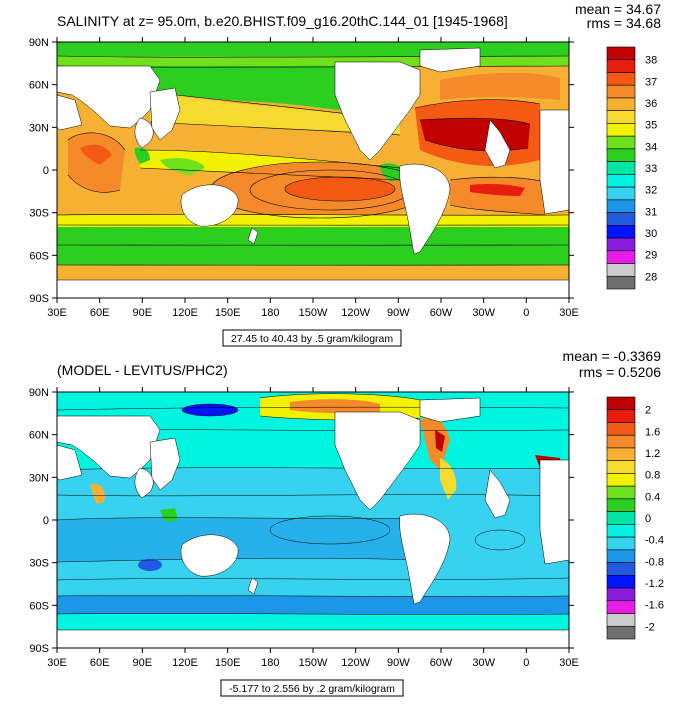 This screenshot has height=705, width=700. What do you see at coordinates (654, 584) in the screenshot?
I see `colorbar-label: -1.2` at bounding box center [654, 584].